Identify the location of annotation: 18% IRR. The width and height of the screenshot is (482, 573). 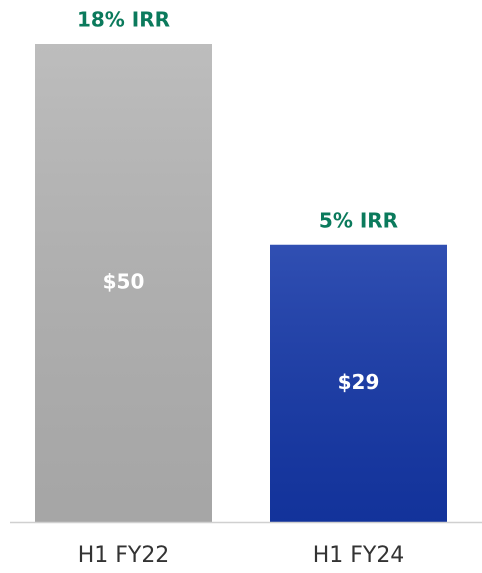
(123, 20).